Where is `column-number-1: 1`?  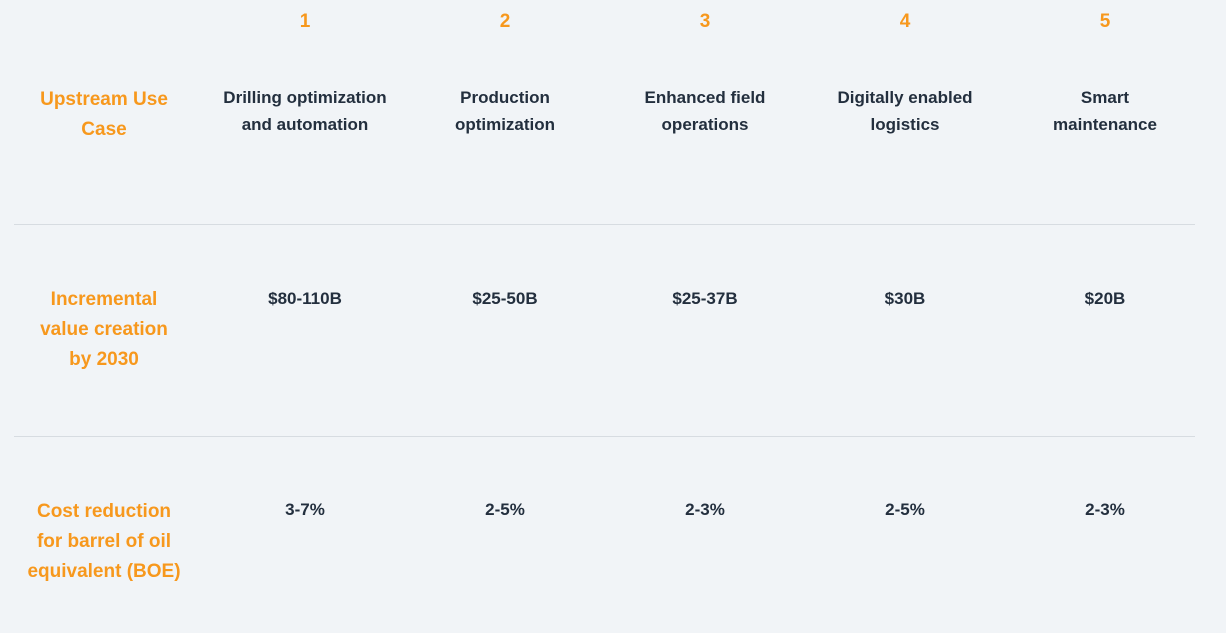
column-number-1: 1 is located at coordinates (305, 21).